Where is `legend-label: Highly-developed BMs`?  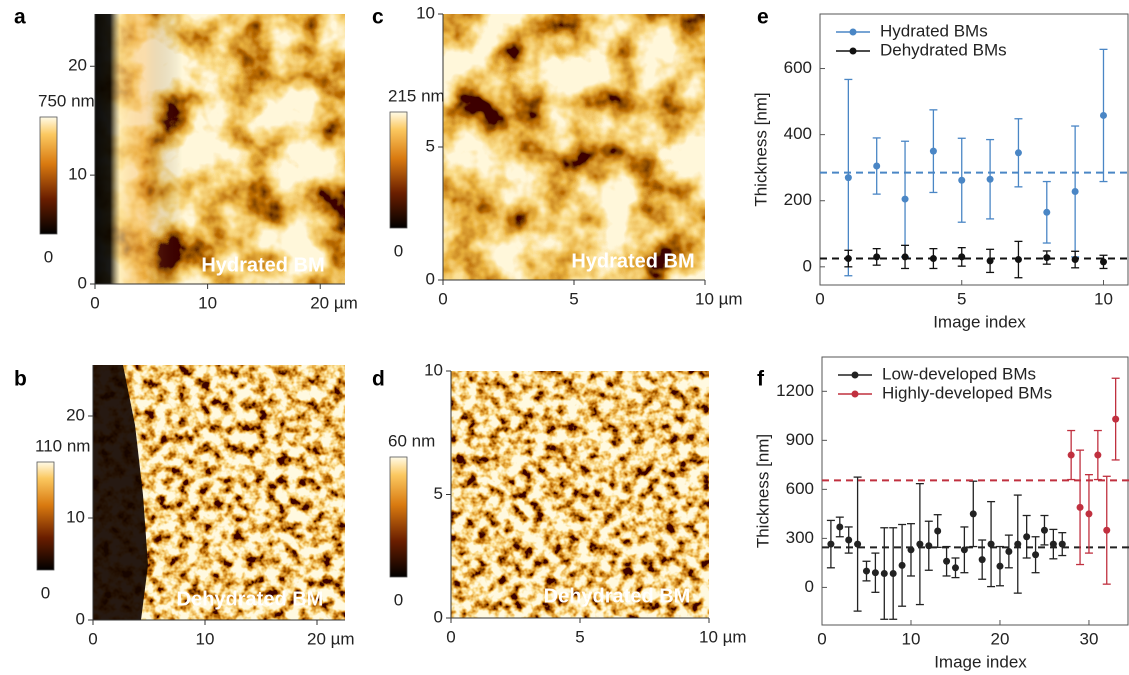 legend-label: Highly-developed BMs is located at coordinates (967, 392).